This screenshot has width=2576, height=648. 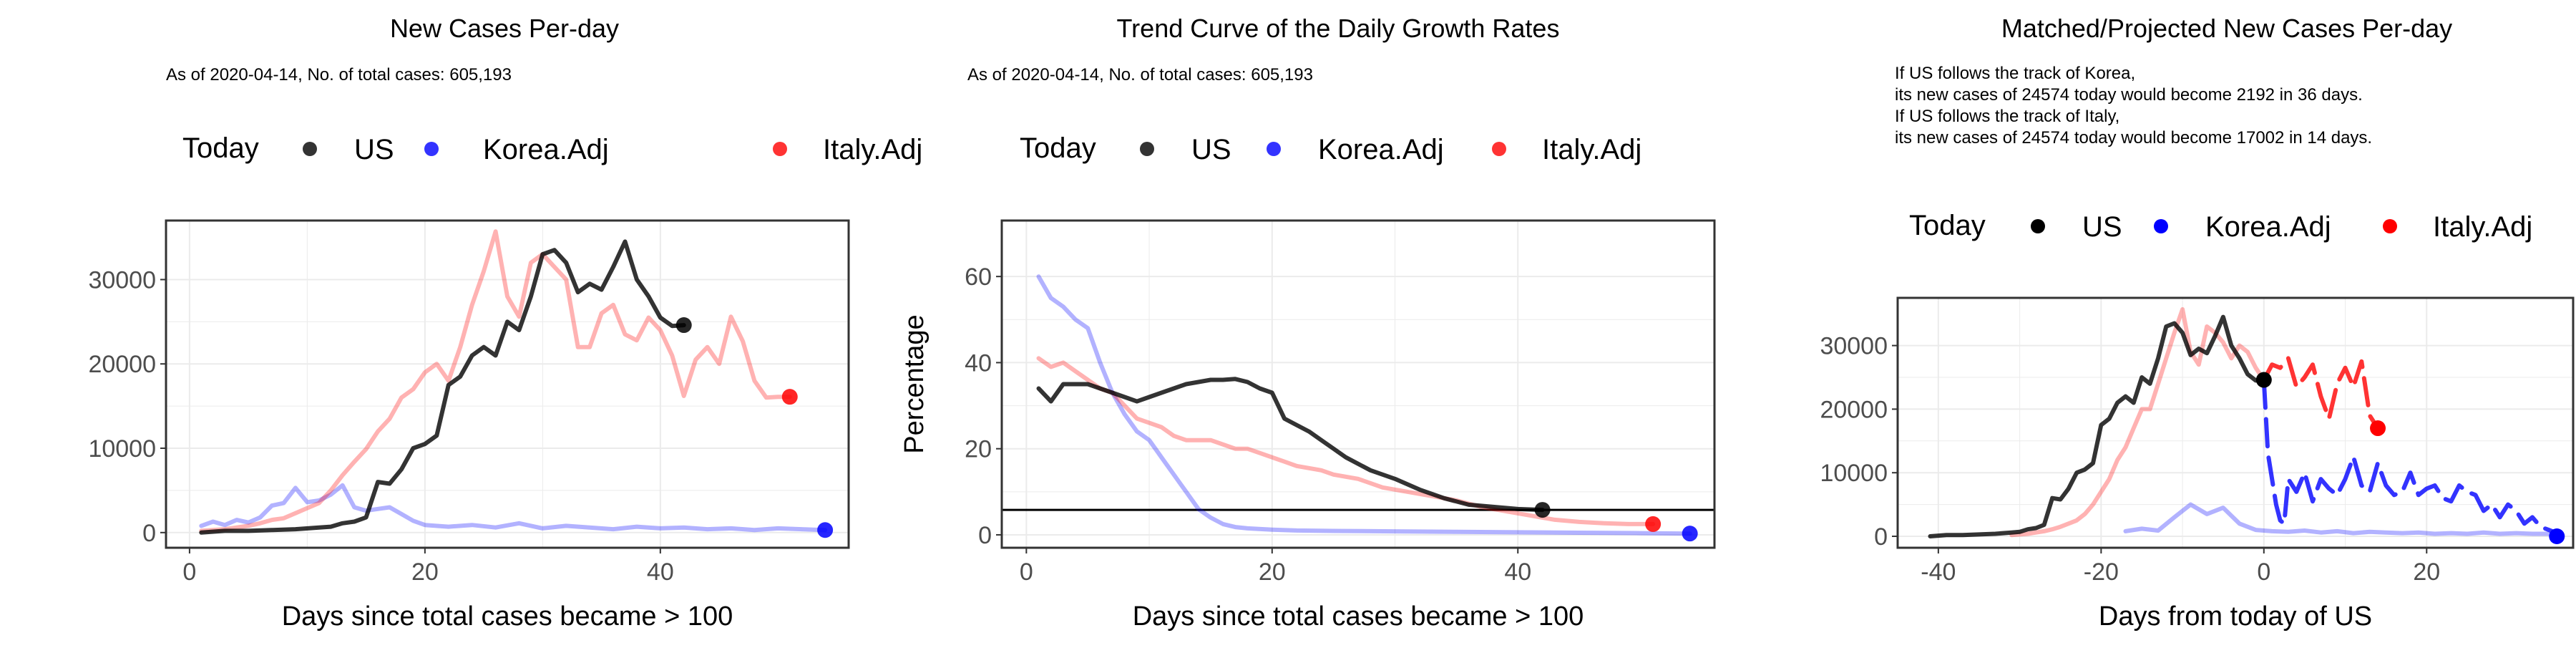 I want to click on panel-title: Trend Curve of the Daily Growth Rates, so click(x=1338, y=28).